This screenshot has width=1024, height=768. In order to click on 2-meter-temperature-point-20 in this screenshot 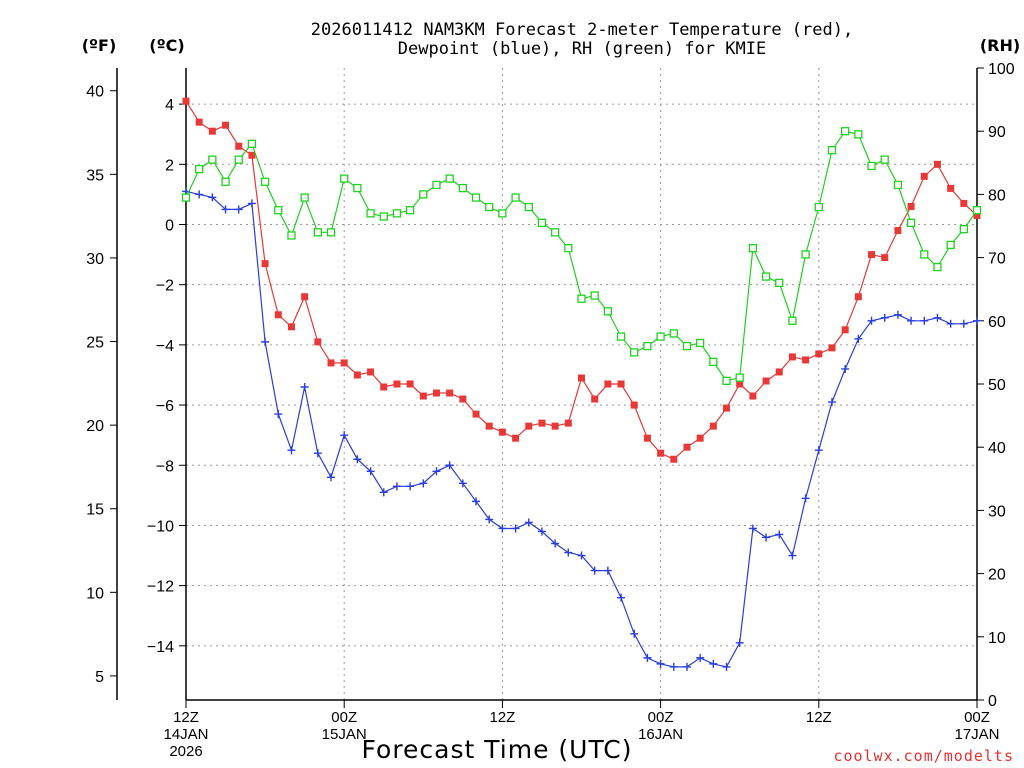, I will do `click(450, 393)`.